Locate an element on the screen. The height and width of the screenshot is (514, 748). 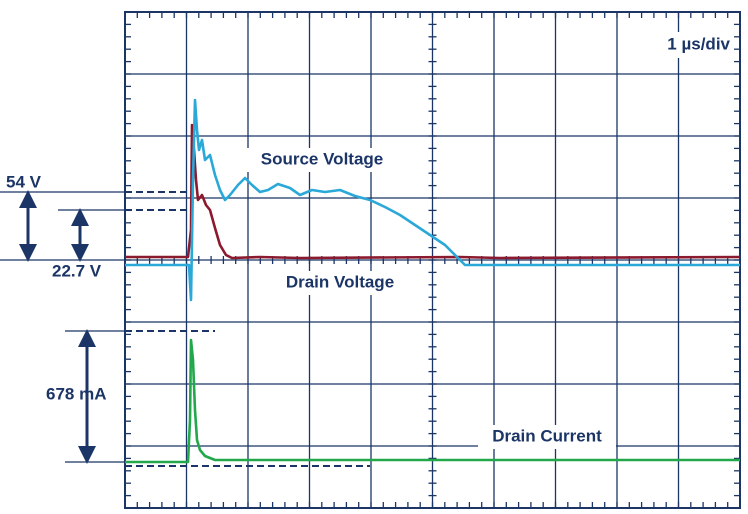
trace-label: Drain Current is located at coordinates (547, 435).